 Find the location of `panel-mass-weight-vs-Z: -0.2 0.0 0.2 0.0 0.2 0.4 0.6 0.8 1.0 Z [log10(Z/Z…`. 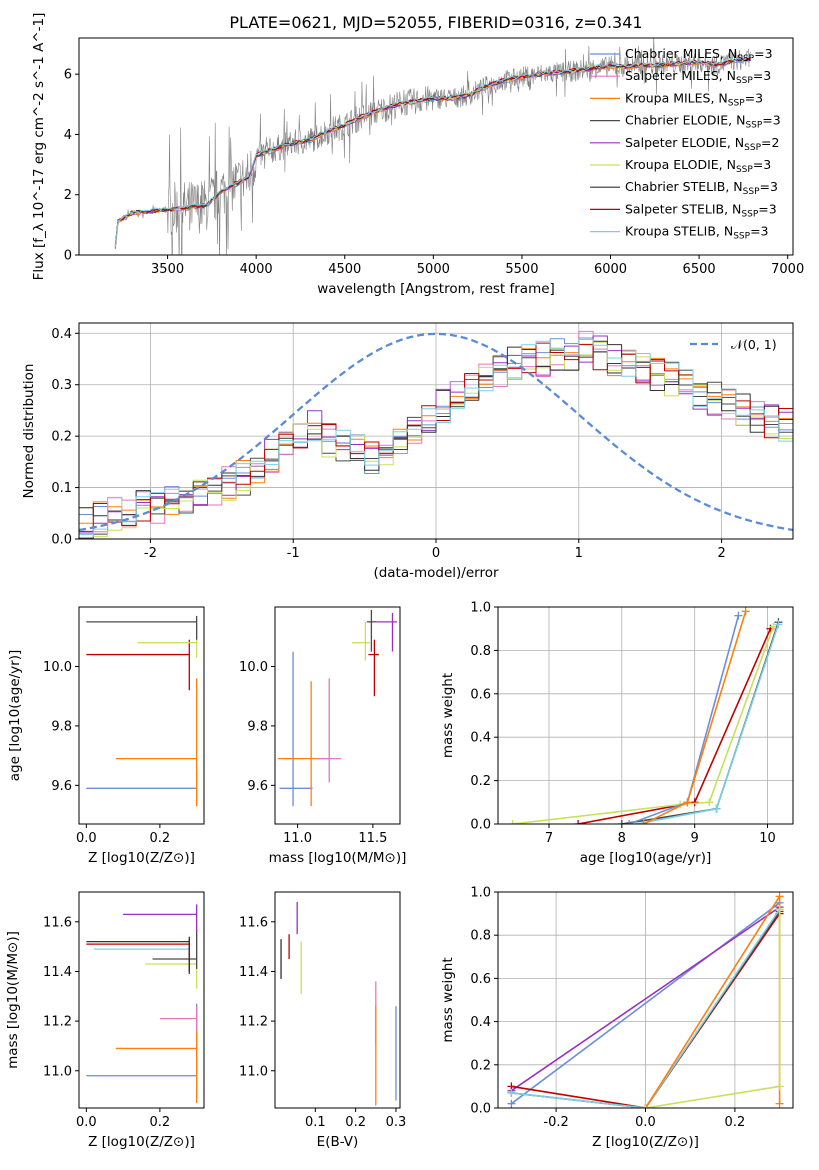

panel-mass-weight-vs-Z: -0.2 0.0 0.2 0.0 0.2 0.4 0.6 0.8 1.0 Z [log10(Z/Z… is located at coordinates (617, 1018).